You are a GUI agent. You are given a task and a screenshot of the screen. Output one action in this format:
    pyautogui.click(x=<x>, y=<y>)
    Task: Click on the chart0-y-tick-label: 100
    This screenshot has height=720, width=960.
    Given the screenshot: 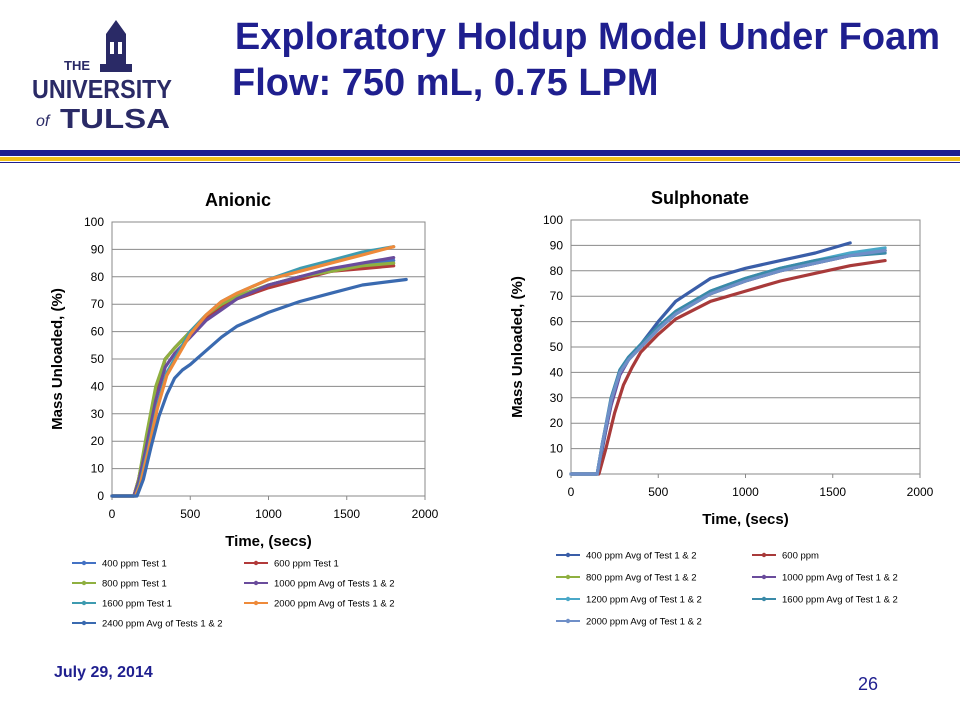 What is the action you would take?
    pyautogui.click(x=94, y=222)
    